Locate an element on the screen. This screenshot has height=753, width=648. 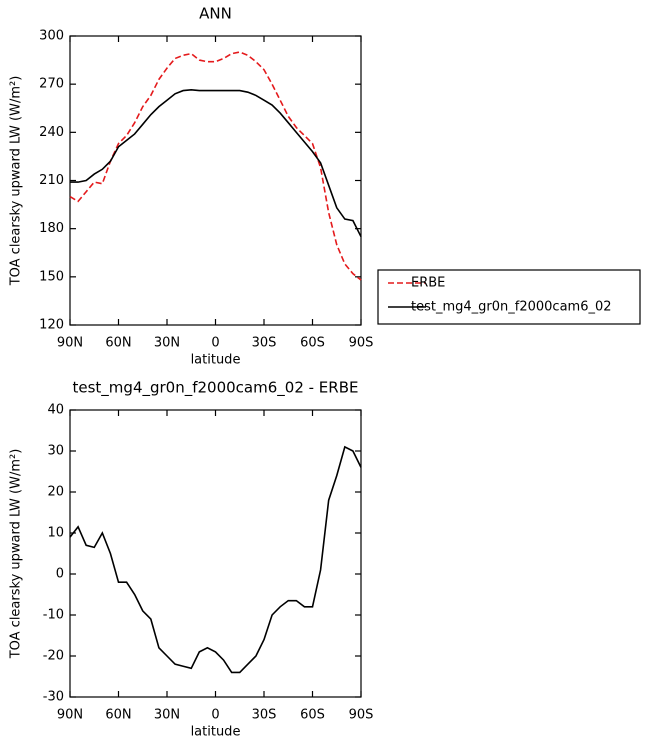
y-tick-label: 10 is located at coordinates (55, 533).